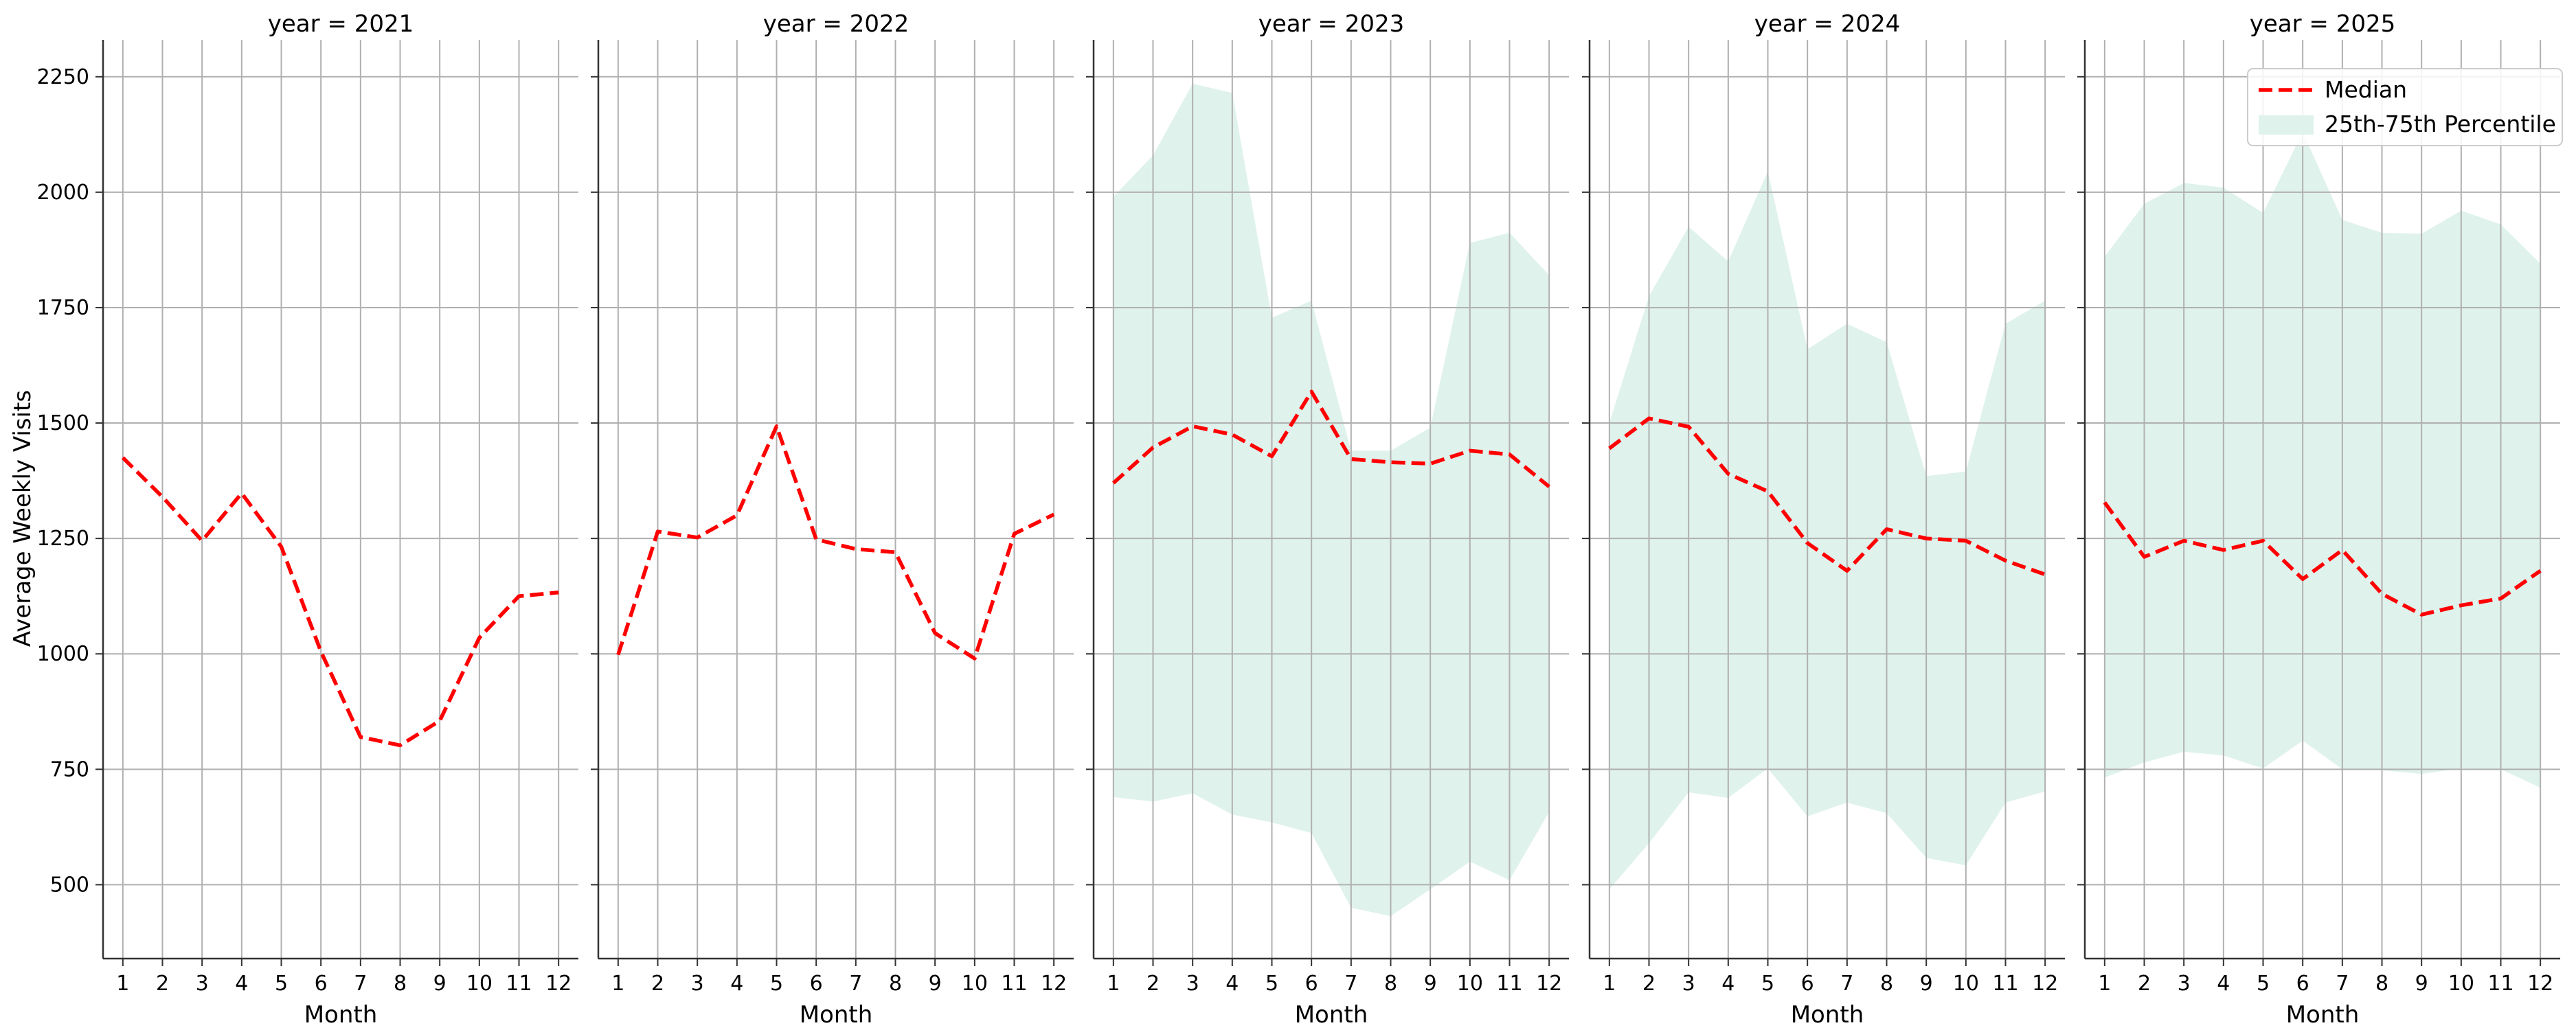  What do you see at coordinates (2440, 124) in the screenshot?
I see `legend-band-label: 25th-75th Percentile` at bounding box center [2440, 124].